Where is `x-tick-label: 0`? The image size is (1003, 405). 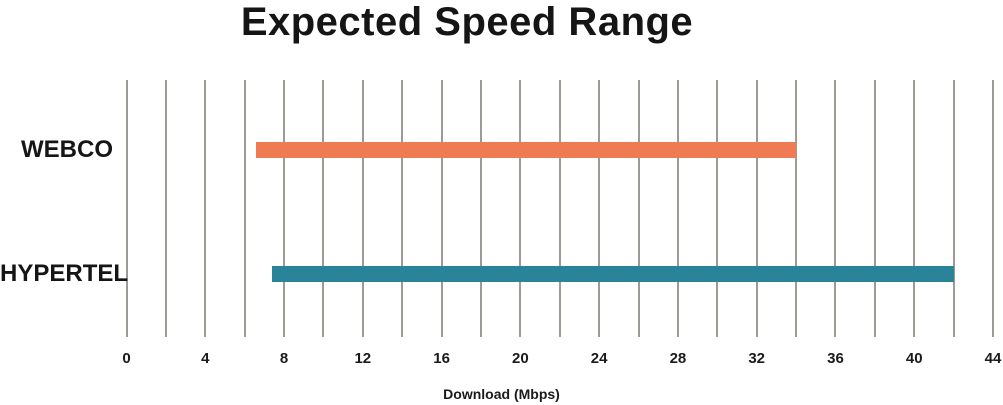
x-tick-label: 0 is located at coordinates (126, 358).